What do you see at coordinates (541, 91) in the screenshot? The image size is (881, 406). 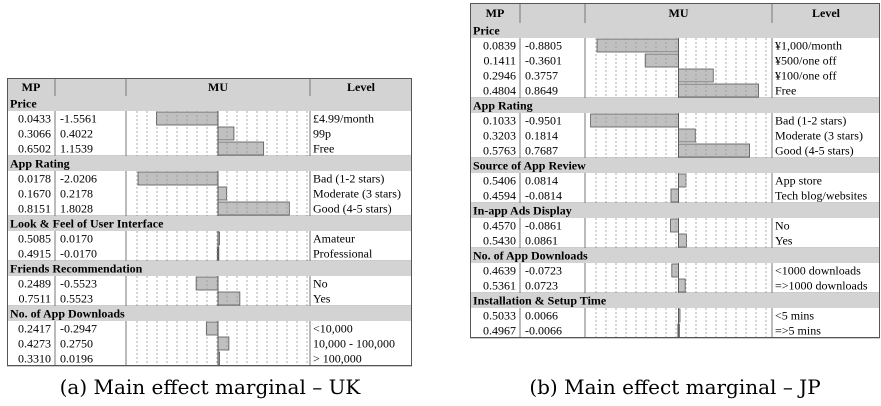 I see `jp-mu-value: 0.8649` at bounding box center [541, 91].